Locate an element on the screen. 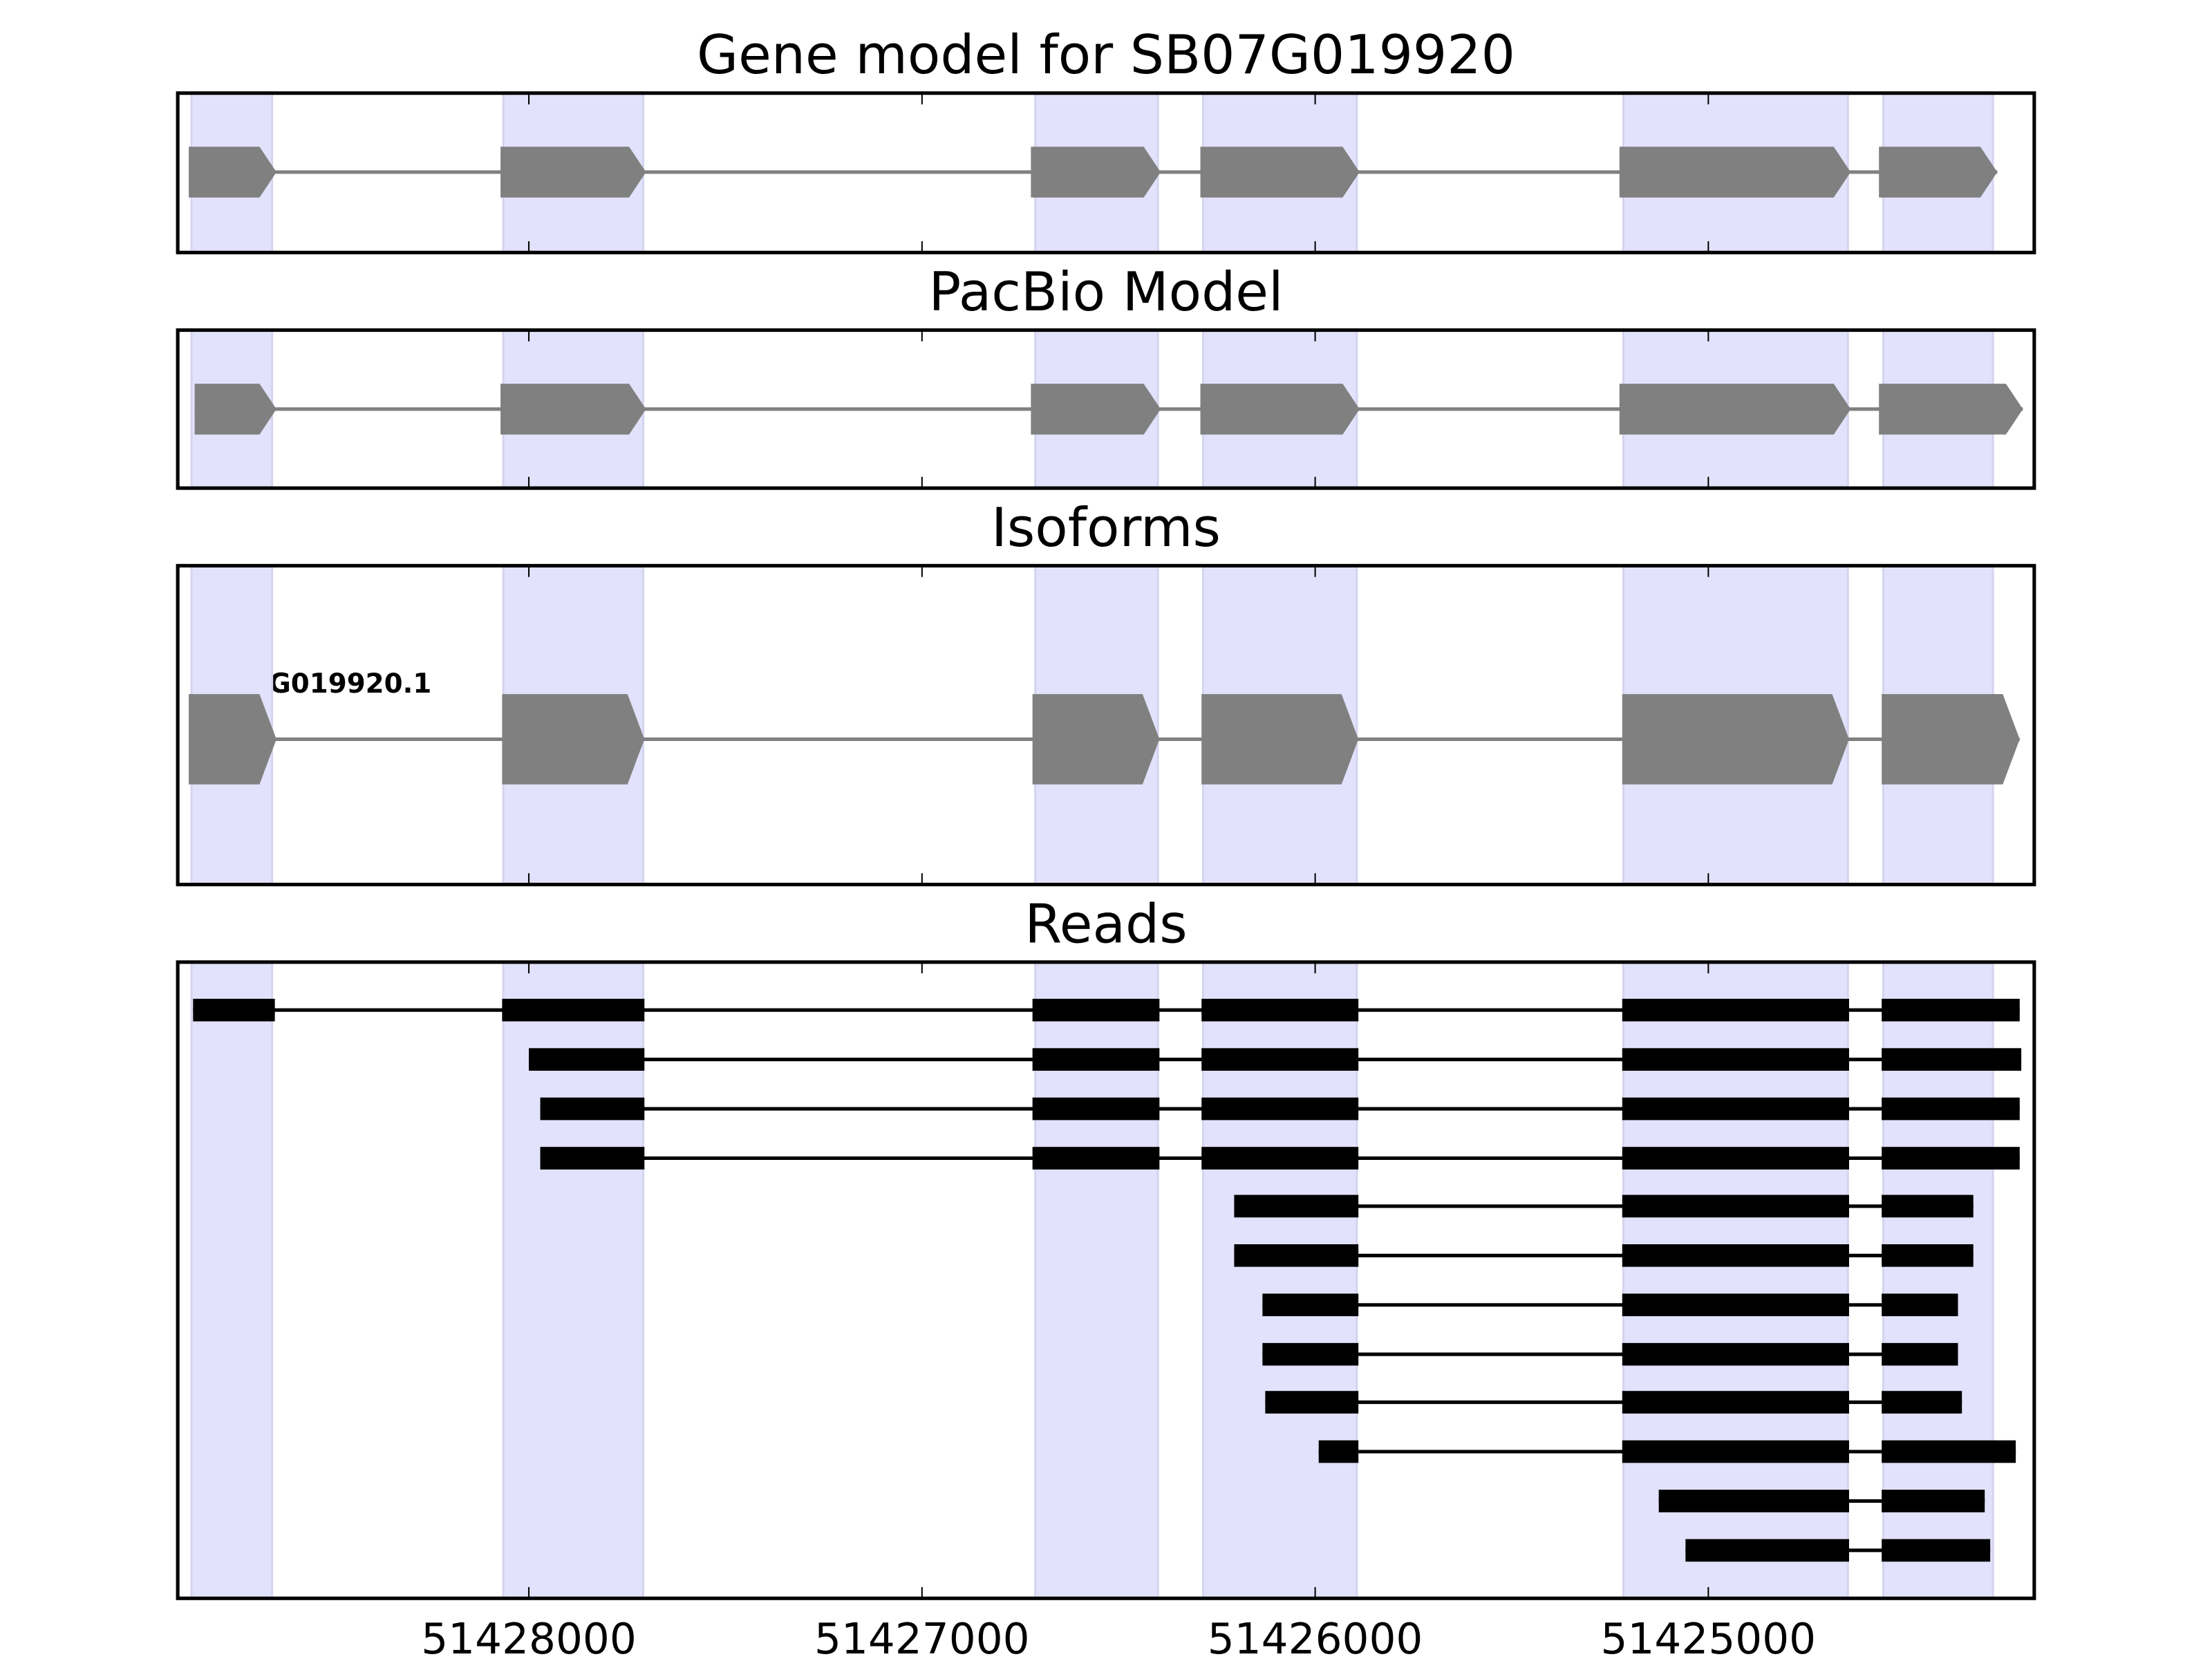 The height and width of the screenshot is (1659, 2212). panel-title-isoforms: Isoforms is located at coordinates (1106, 528).